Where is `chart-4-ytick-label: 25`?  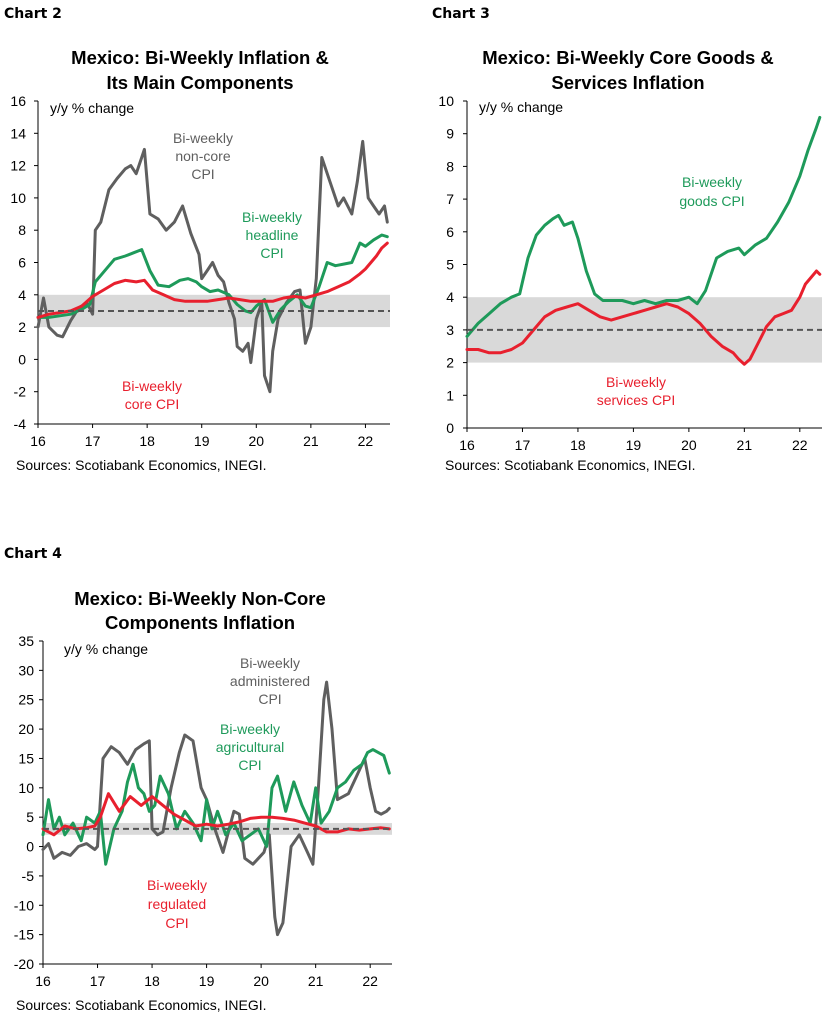 chart-4-ytick-label: 25 is located at coordinates (26, 700).